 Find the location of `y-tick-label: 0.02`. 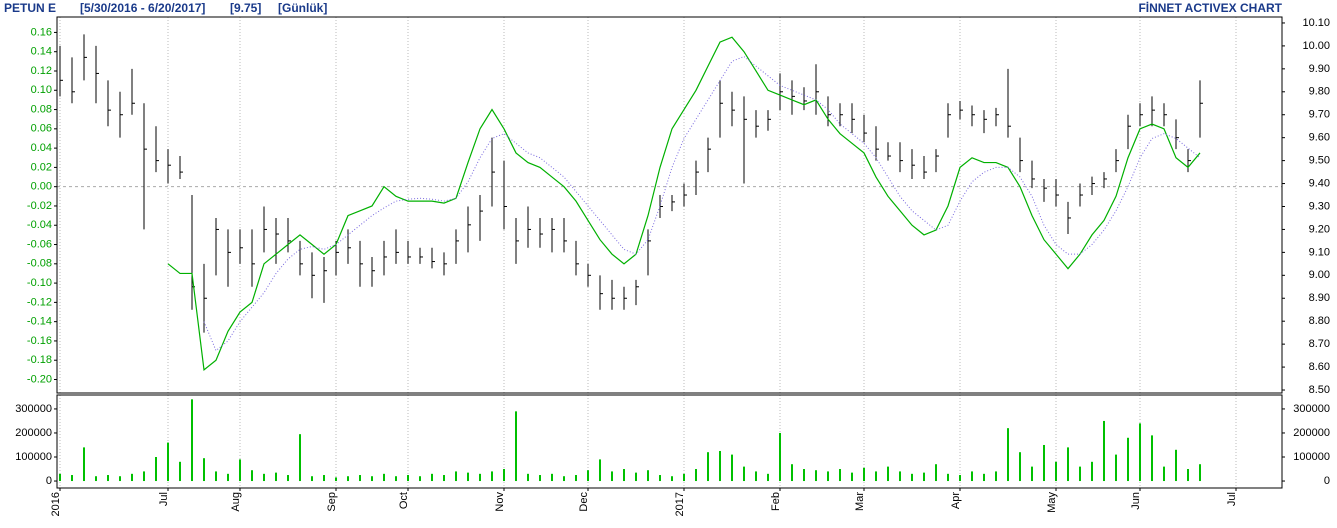

y-tick-label: 0.02 is located at coordinates (41, 167).